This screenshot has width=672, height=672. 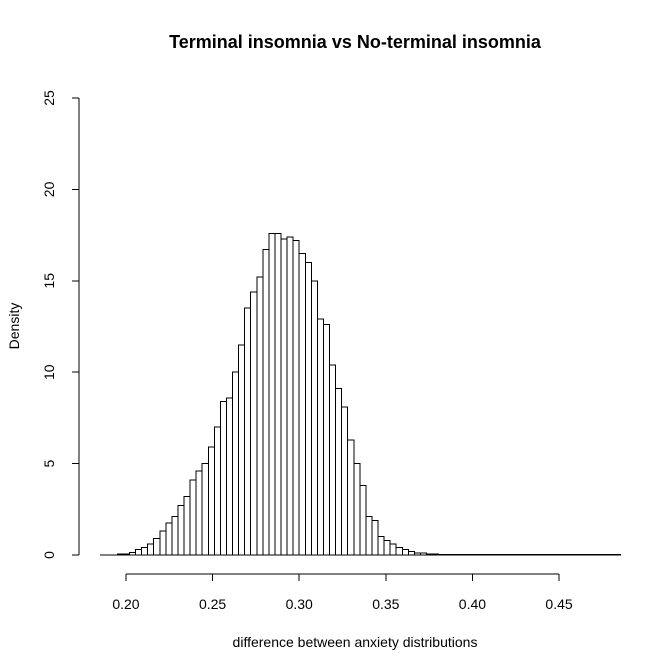 What do you see at coordinates (49, 463) in the screenshot?
I see `y-tick-label: 5` at bounding box center [49, 463].